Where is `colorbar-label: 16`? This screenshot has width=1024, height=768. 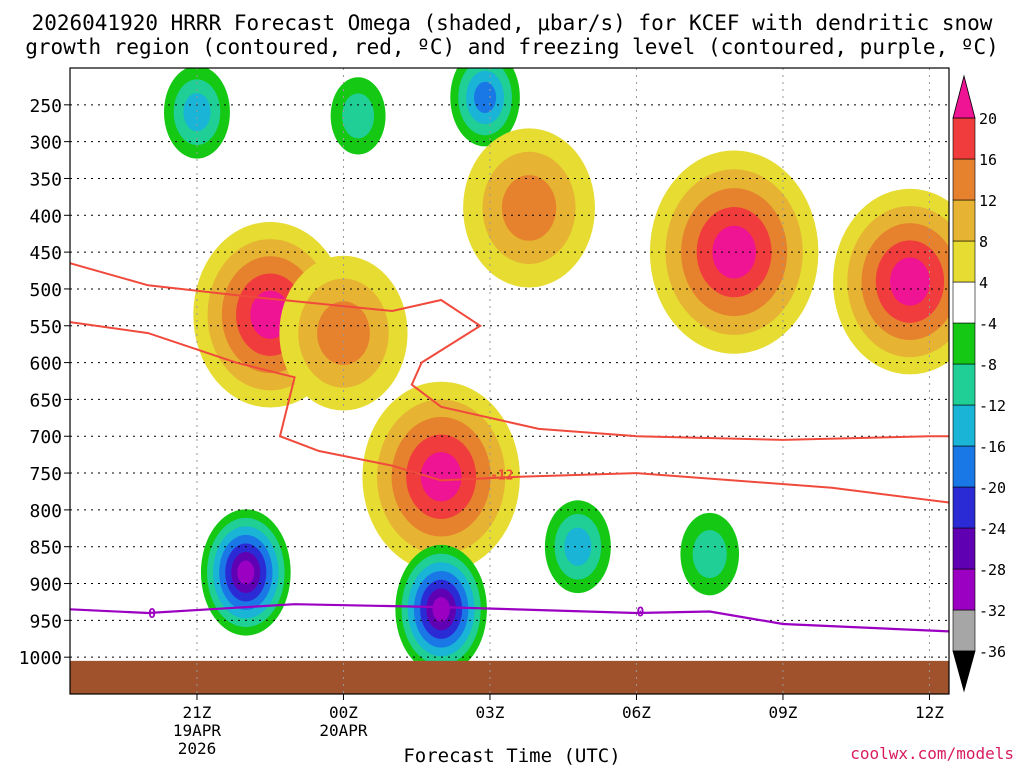 colorbar-label: 16 is located at coordinates (988, 160).